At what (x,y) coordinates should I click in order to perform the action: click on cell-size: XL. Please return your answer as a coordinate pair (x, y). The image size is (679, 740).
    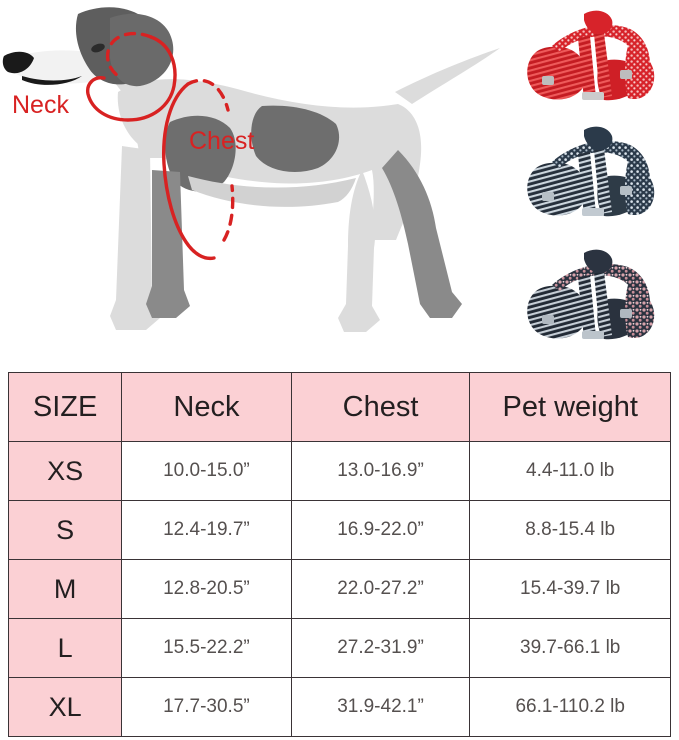
    Looking at the image, I should click on (65, 707).